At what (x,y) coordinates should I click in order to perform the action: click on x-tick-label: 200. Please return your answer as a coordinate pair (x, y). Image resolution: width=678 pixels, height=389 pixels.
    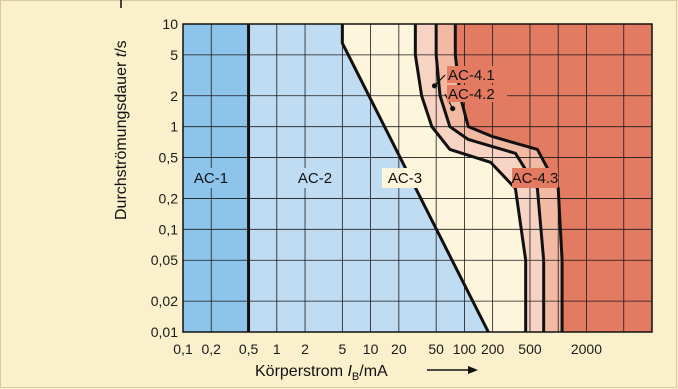
    Looking at the image, I should click on (493, 349).